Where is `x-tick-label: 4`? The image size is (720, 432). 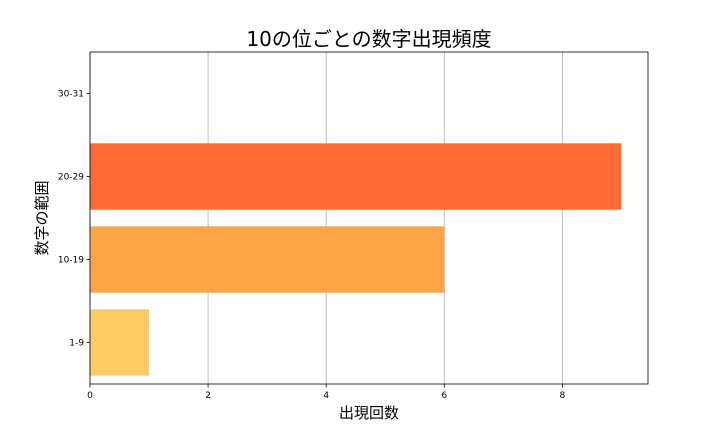
x-tick-label: 4 is located at coordinates (326, 396).